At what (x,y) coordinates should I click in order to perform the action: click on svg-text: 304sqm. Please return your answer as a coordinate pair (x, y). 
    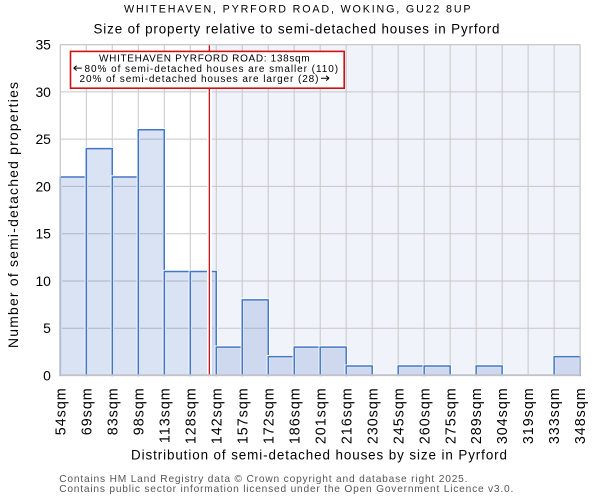
    Looking at the image, I should click on (503, 415).